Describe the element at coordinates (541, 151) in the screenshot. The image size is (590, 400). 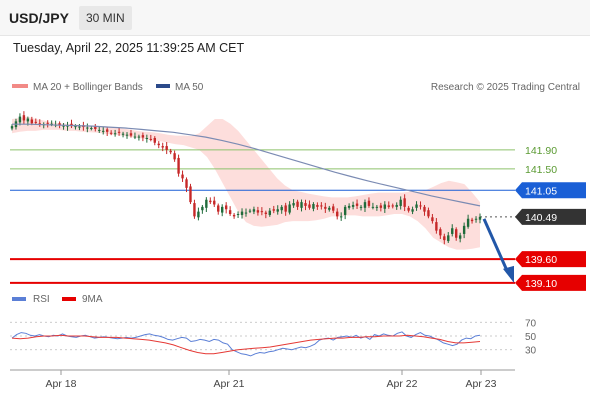
I see `level-label-141.90: 141.90` at that location.